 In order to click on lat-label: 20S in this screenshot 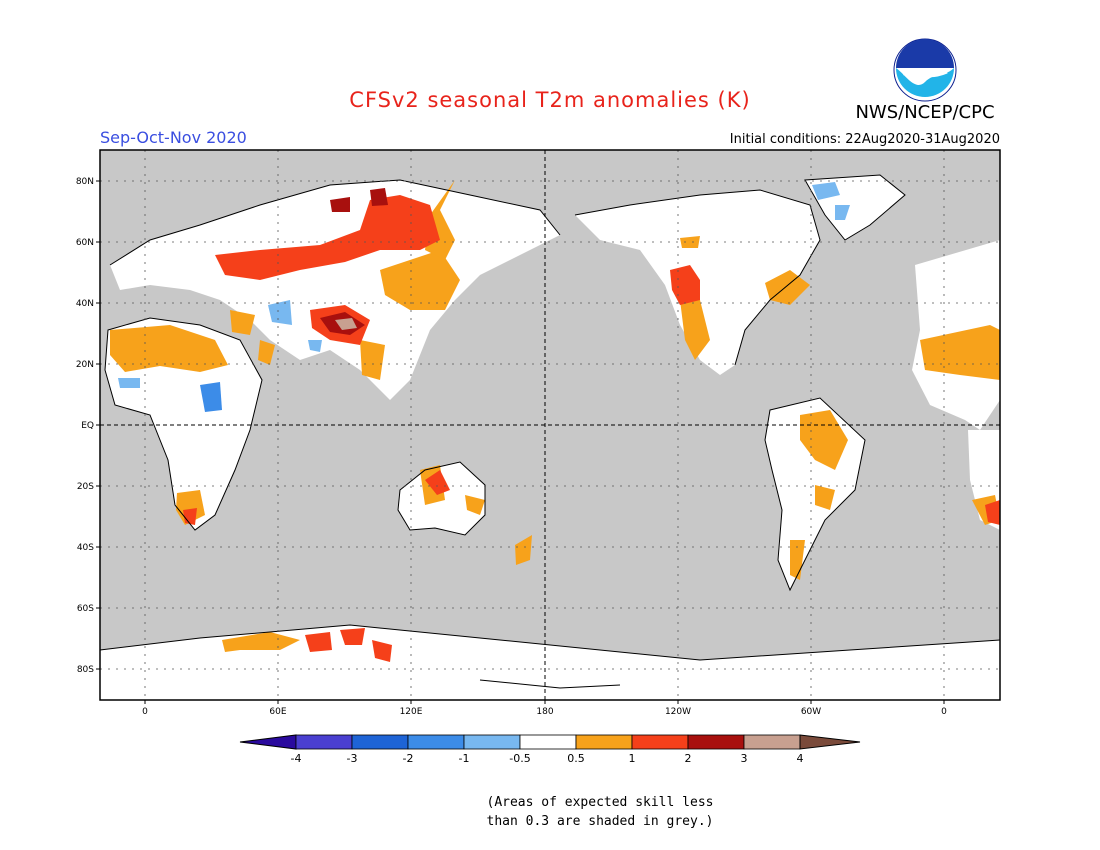, I will do `click(85, 487)`.